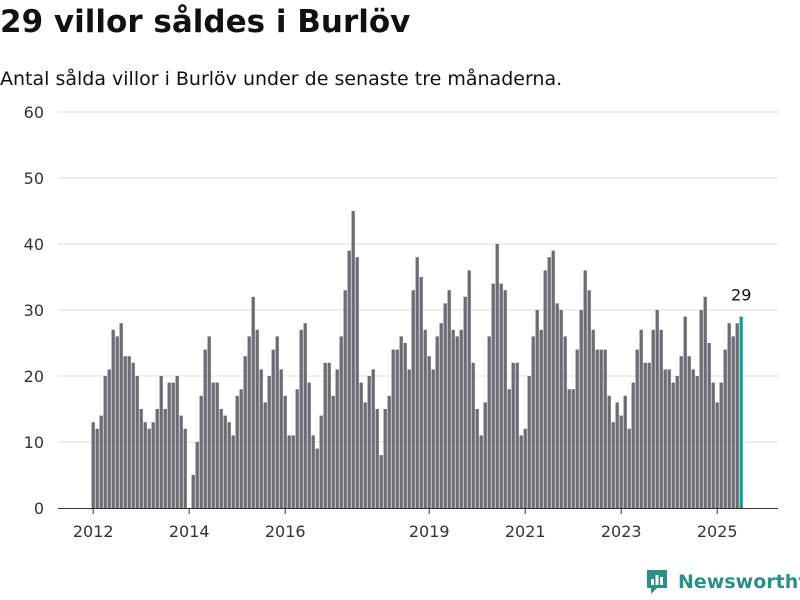  What do you see at coordinates (429, 531) in the screenshot?
I see `x-tick-label: 2019` at bounding box center [429, 531].